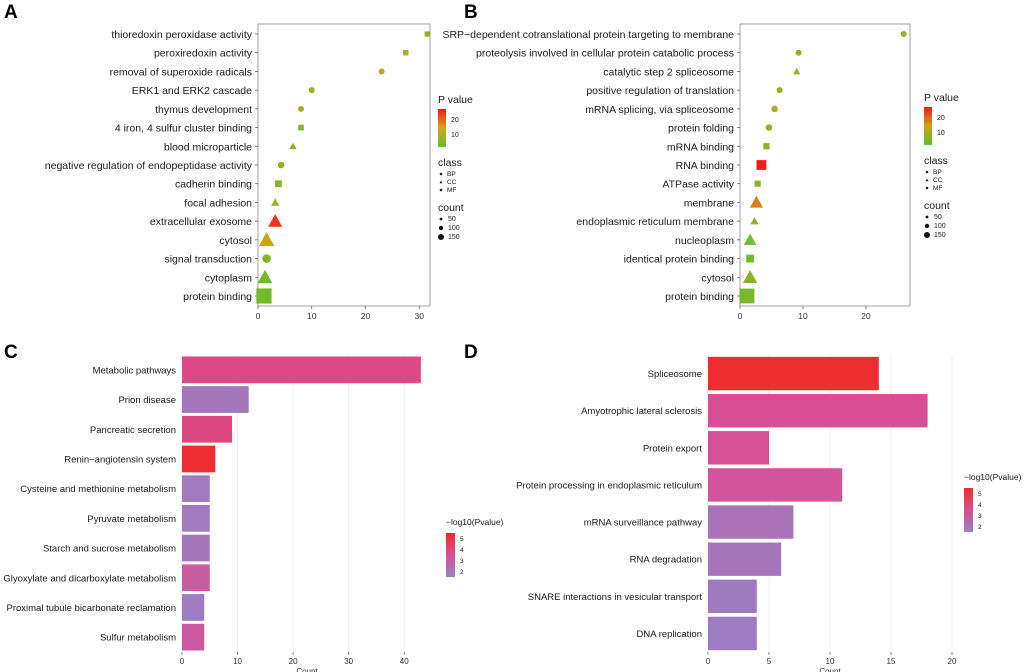 This screenshot has height=672, width=1024. I want to click on panel-letter: B, so click(471, 12).